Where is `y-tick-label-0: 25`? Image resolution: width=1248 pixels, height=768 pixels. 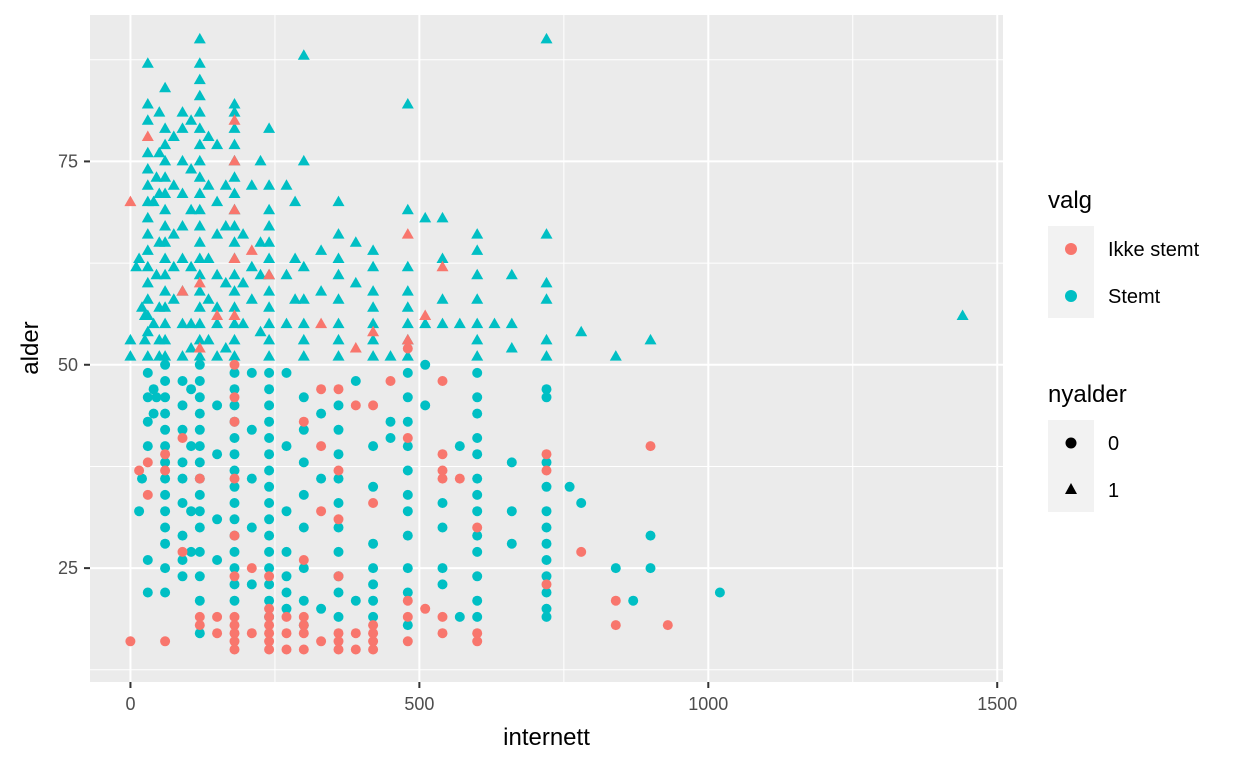 y-tick-label-0: 25 is located at coordinates (68, 568).